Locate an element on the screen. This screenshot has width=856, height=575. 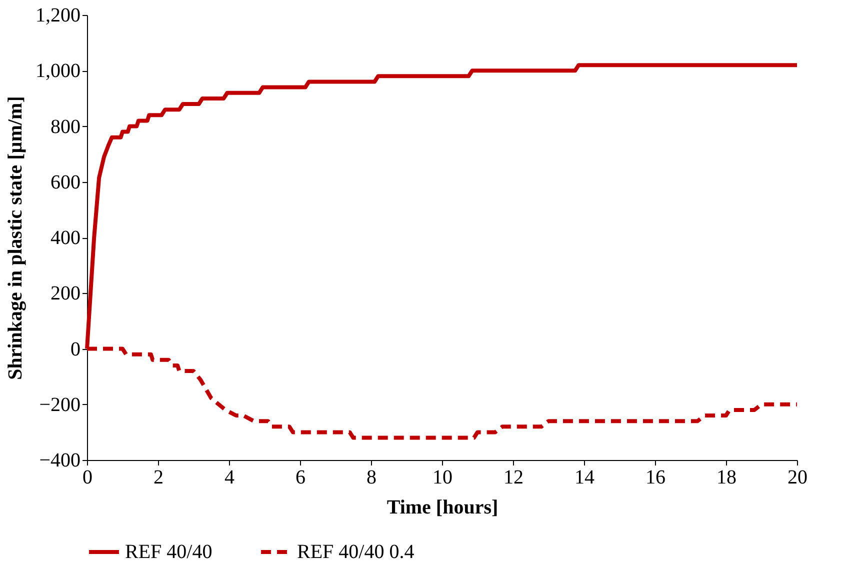
x-tick-label: 10 is located at coordinates (442, 477).